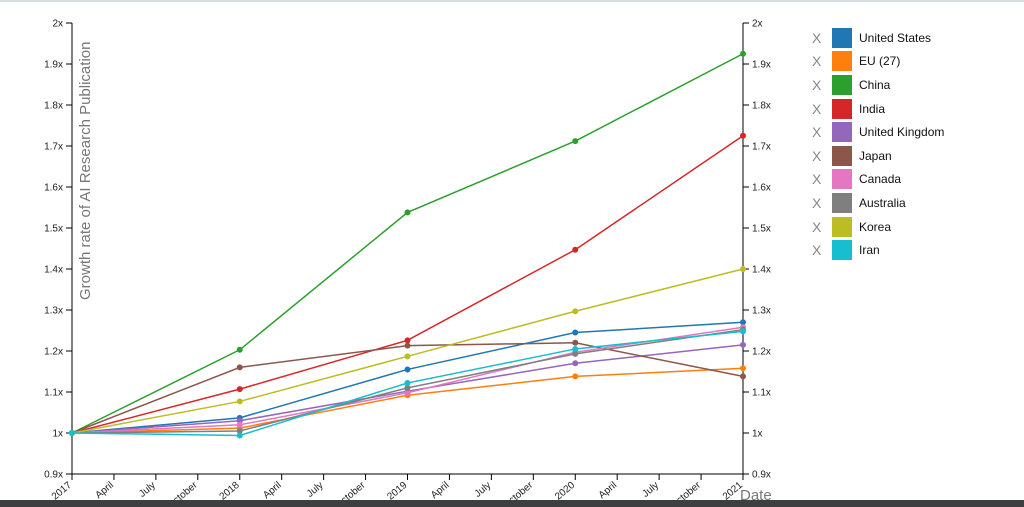  Describe the element at coordinates (53, 475) in the screenshot. I see `y-tick-label-left: 0.9x` at that location.